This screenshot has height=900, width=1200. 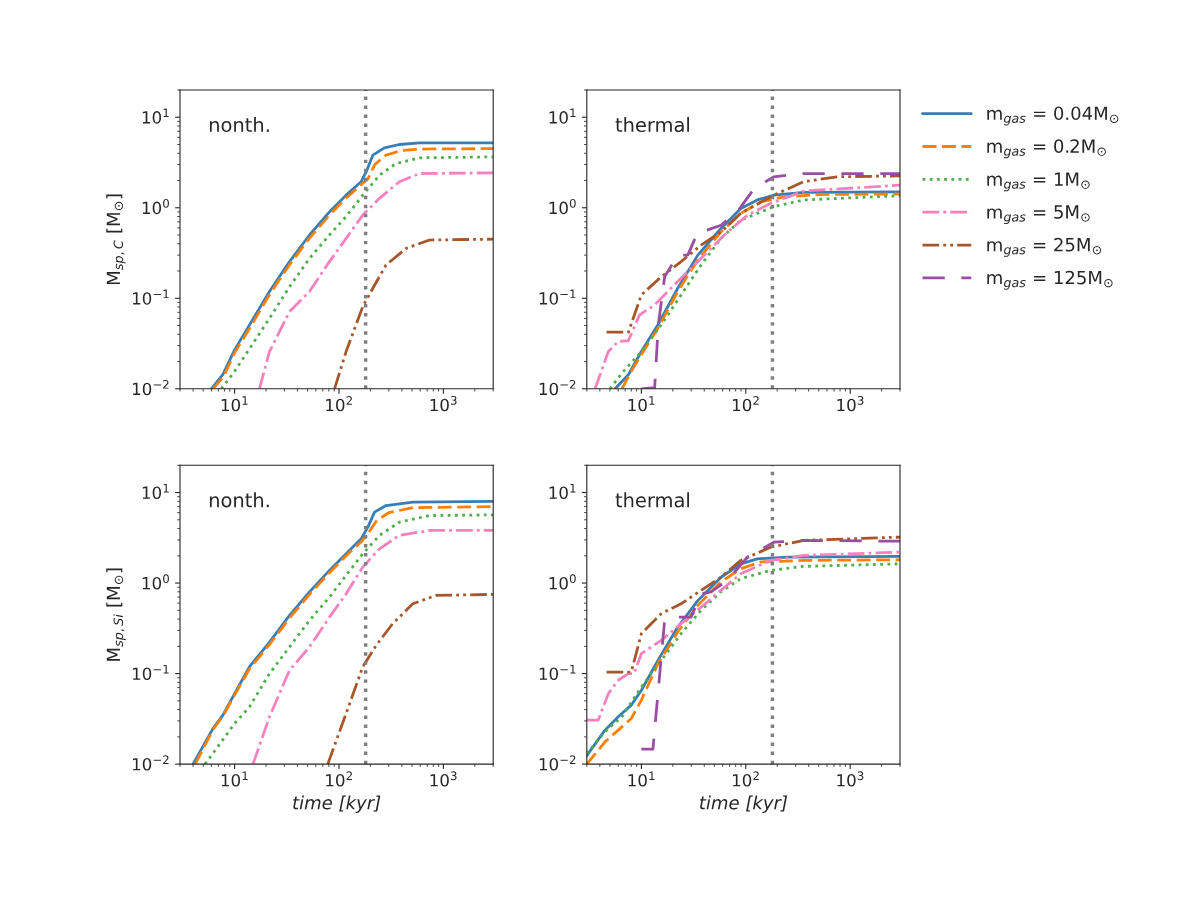 What do you see at coordinates (116, 239) in the screenshot?
I see `y-axis-title: M$_{sp,C}$ [M$_{⊙}$]` at bounding box center [116, 239].